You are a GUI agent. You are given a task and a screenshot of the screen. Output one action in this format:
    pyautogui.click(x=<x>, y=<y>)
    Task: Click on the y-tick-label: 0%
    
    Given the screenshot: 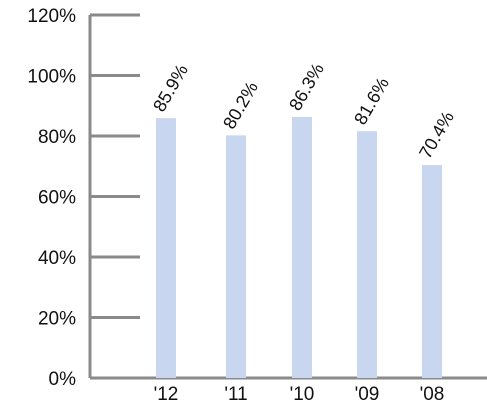 What is the action you would take?
    pyautogui.click(x=63, y=379)
    